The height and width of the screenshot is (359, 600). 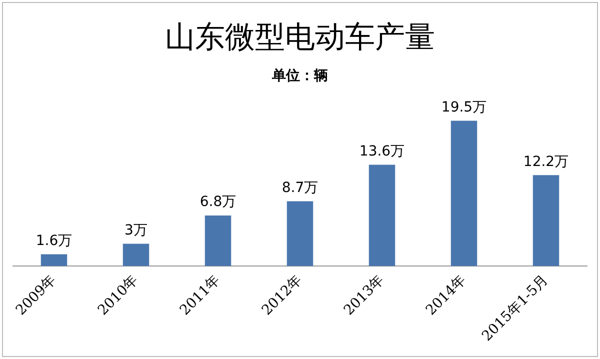 I want to click on data-label: 13.6万, so click(x=382, y=151).